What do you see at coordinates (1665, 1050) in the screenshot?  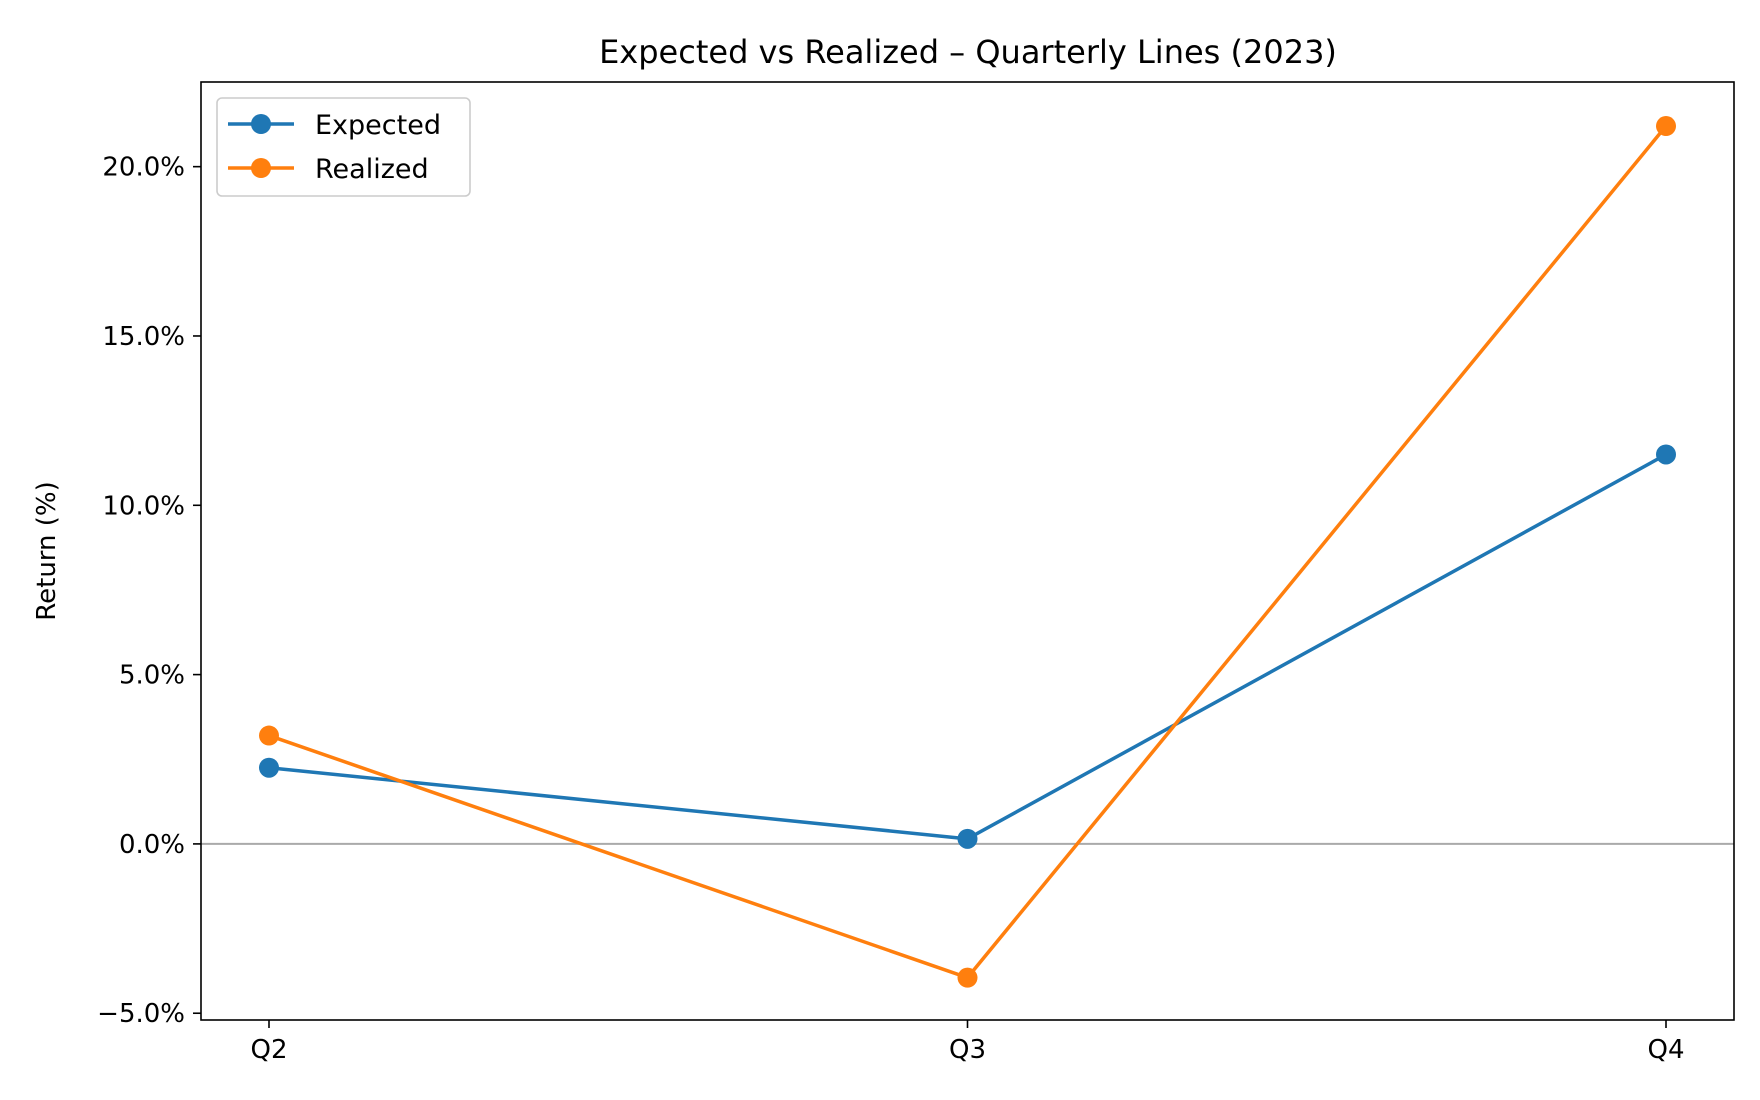 I see `x-tick-label: Q4` at bounding box center [1665, 1050].